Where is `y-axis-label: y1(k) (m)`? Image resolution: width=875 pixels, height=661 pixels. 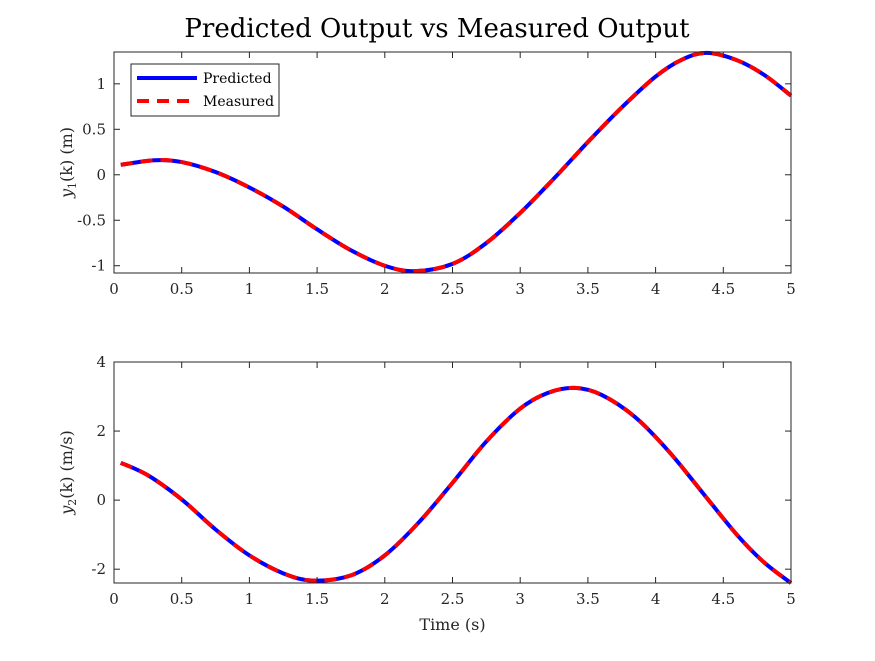 y-axis-label: y1(k) (m) is located at coordinates (68, 163).